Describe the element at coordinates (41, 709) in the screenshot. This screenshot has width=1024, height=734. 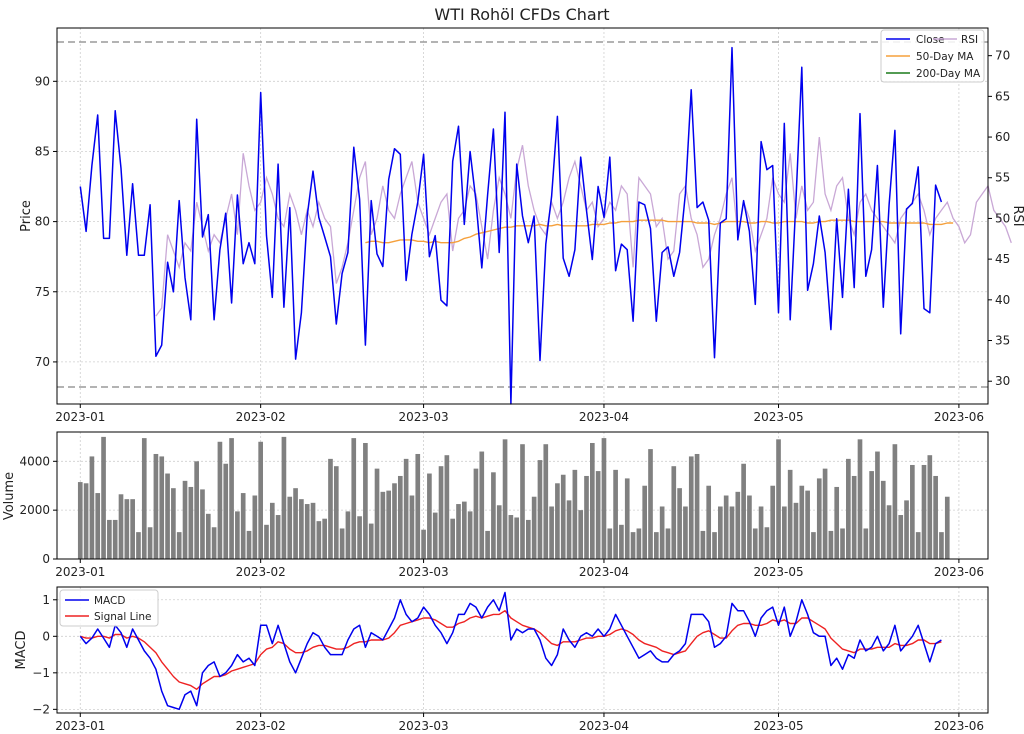
I see `y-tick-label: −2` at that location.